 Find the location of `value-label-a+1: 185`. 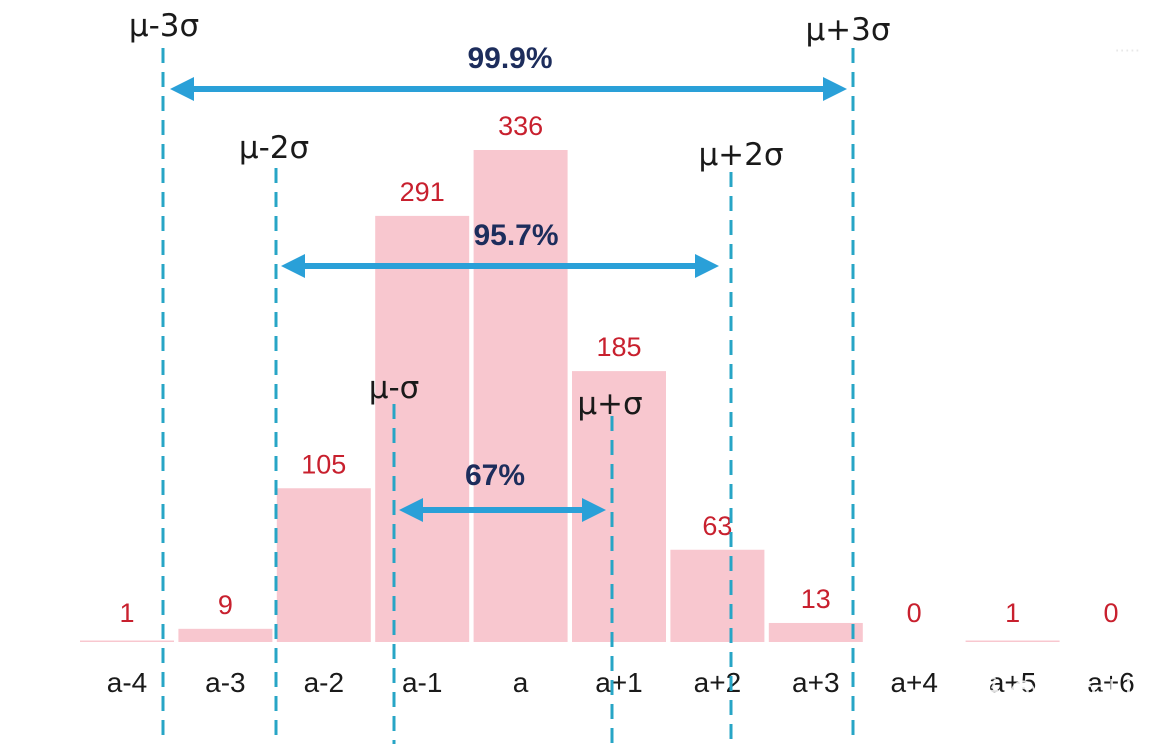

value-label-a+1: 185 is located at coordinates (618, 347).